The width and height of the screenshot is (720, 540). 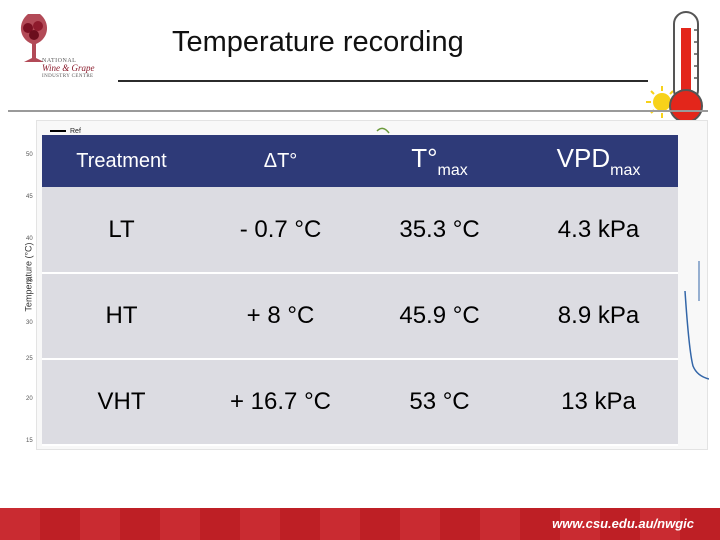 I want to click on cell-delta-t: + 8 °C, so click(x=280, y=316).